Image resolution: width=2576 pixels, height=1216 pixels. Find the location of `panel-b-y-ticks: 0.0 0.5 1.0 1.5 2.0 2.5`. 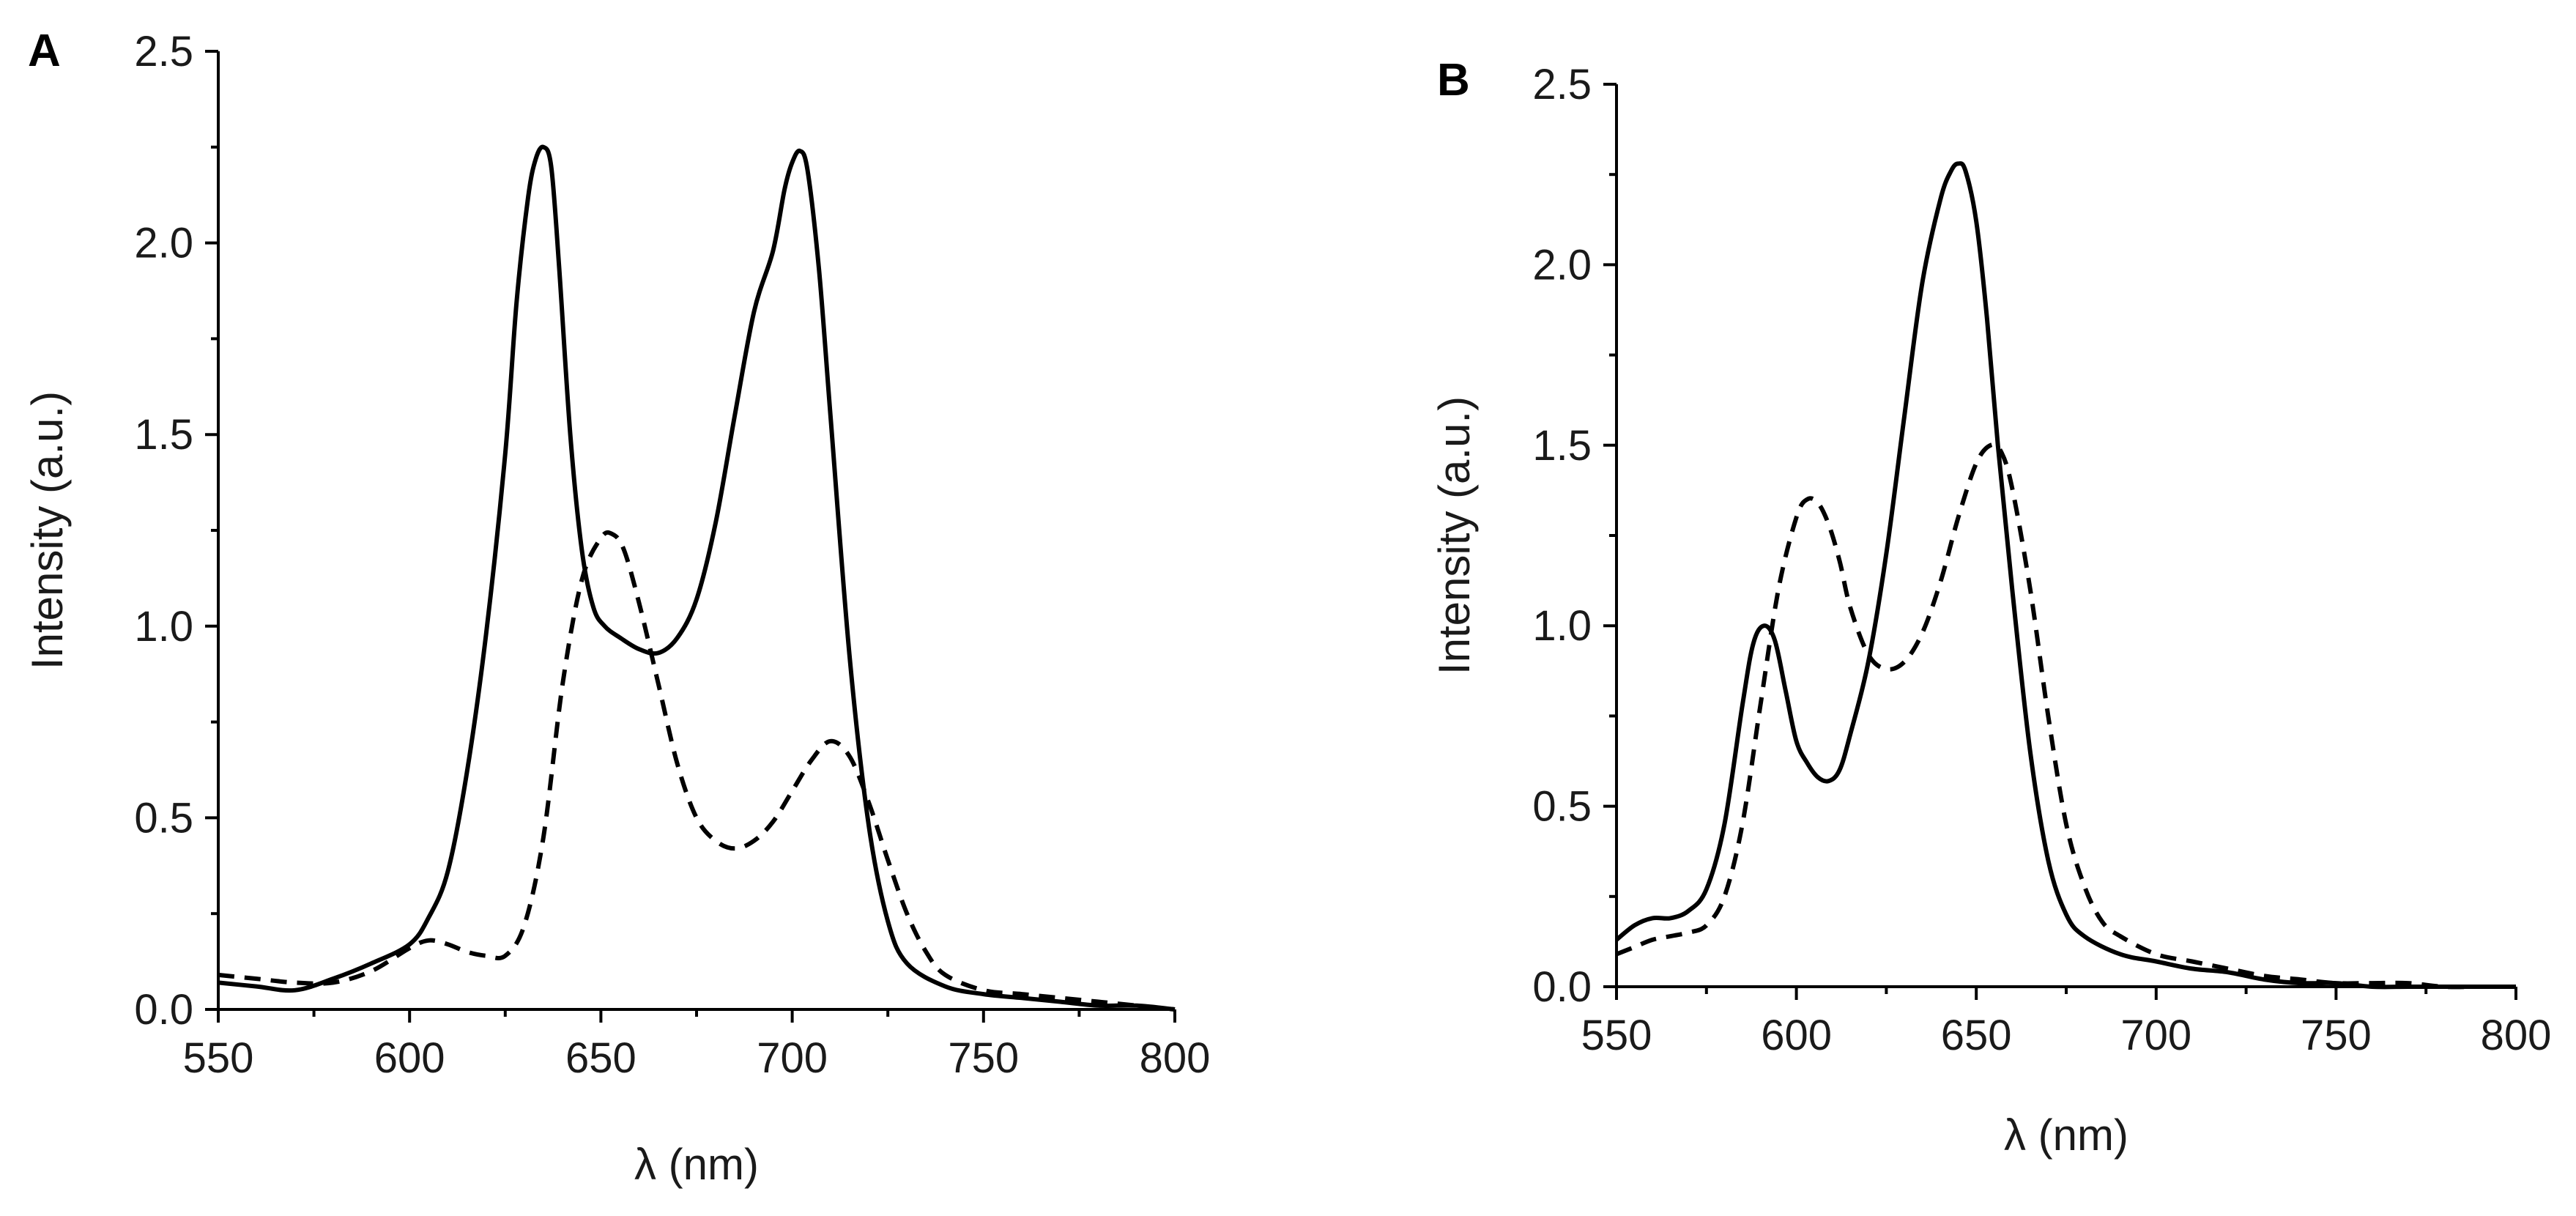

panel-b-y-ticks: 0.0 0.5 1.0 1.5 2.0 2.5 is located at coordinates (1574, 536).